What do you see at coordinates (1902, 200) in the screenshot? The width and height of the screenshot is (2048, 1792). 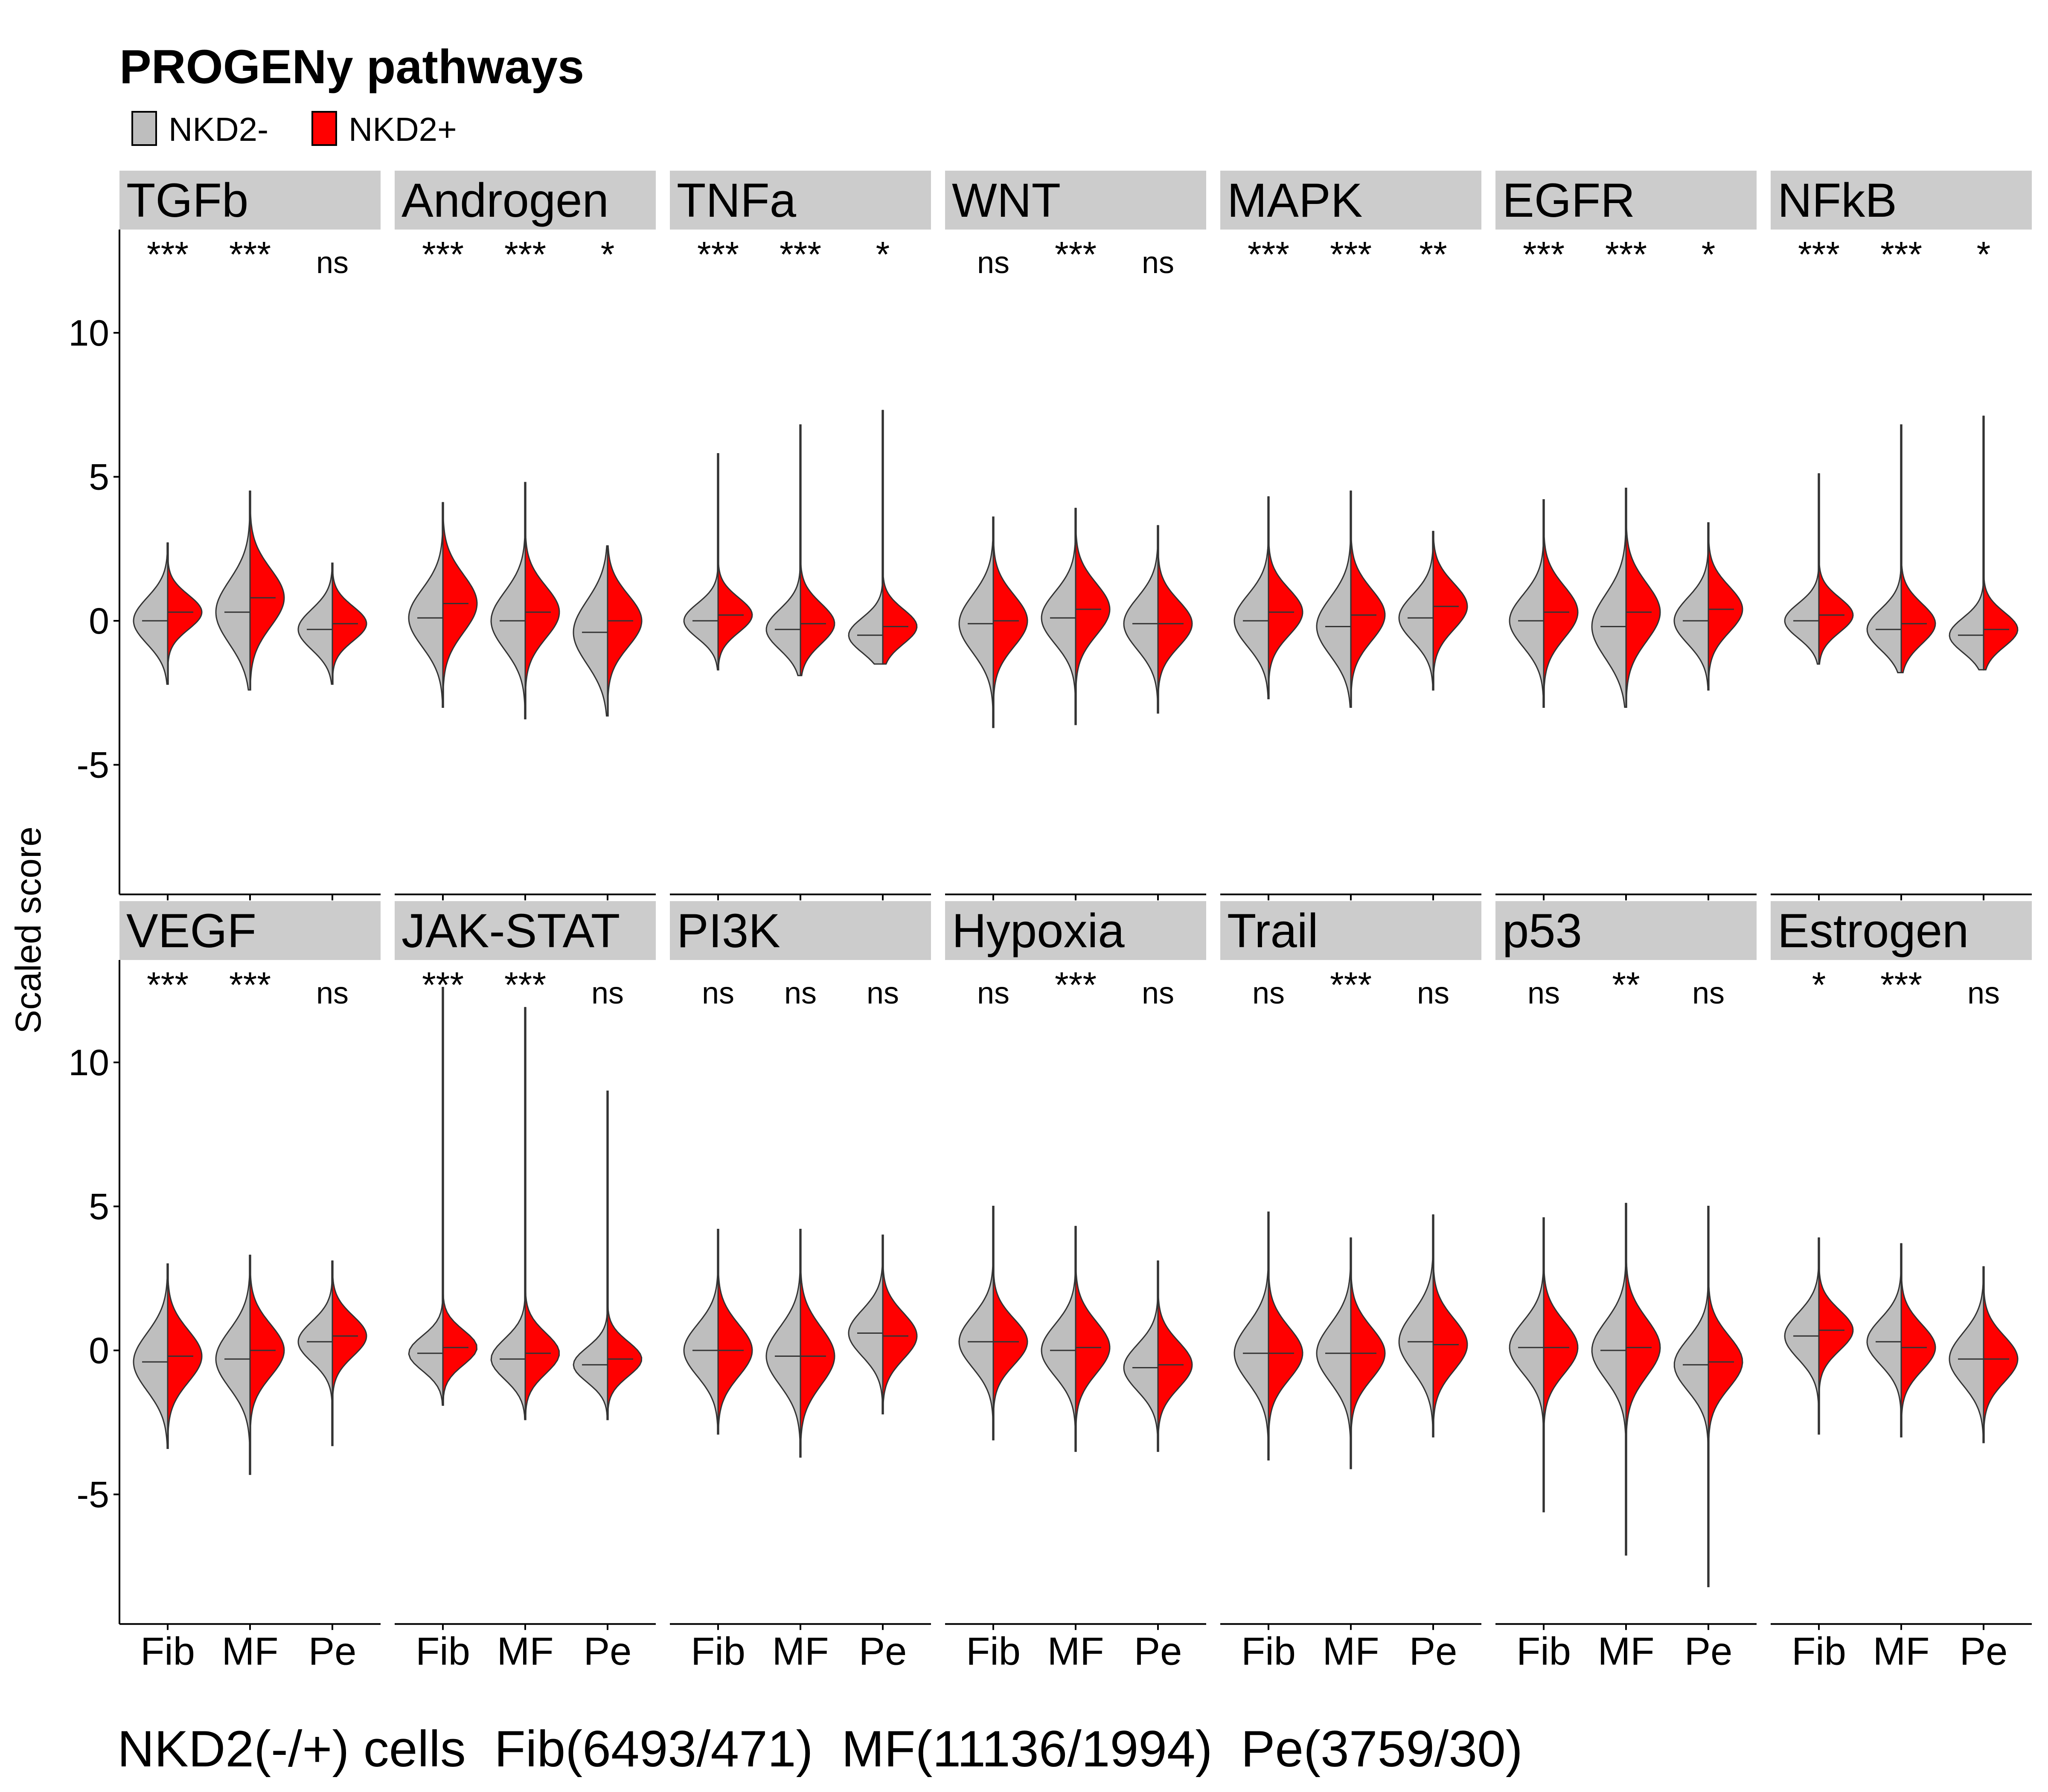 I see `panel-strip-nfkb` at bounding box center [1902, 200].